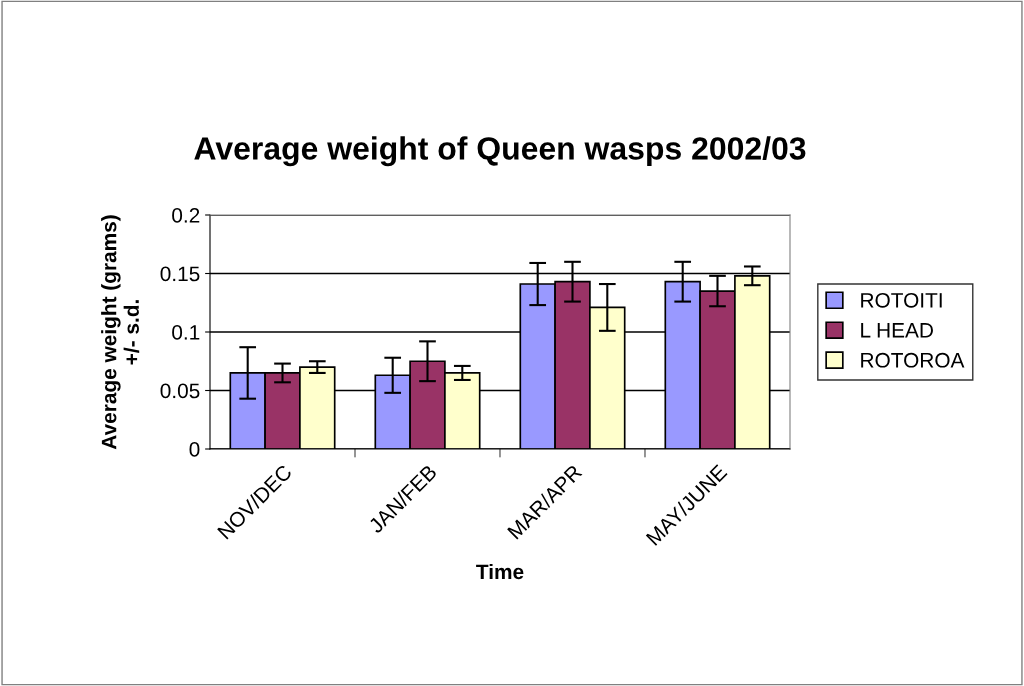 The width and height of the screenshot is (1024, 686). I want to click on chart-title: Average weight of Queen wasps 2002/03, so click(500, 151).